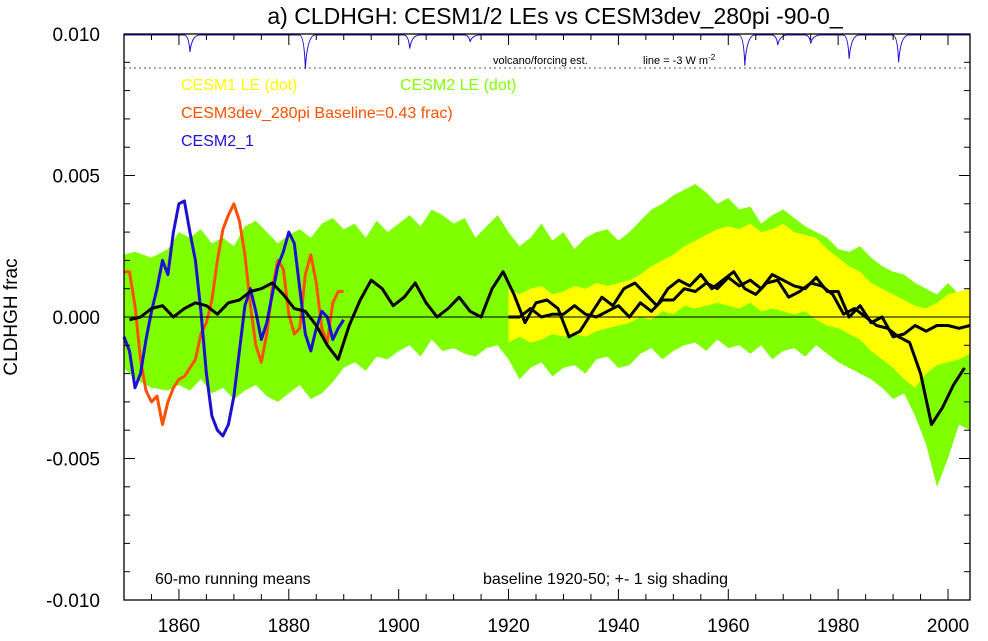  What do you see at coordinates (317, 113) in the screenshot?
I see `legend-cesm3: CESM3dev_280pi Baseline=0.43 frac)` at bounding box center [317, 113].